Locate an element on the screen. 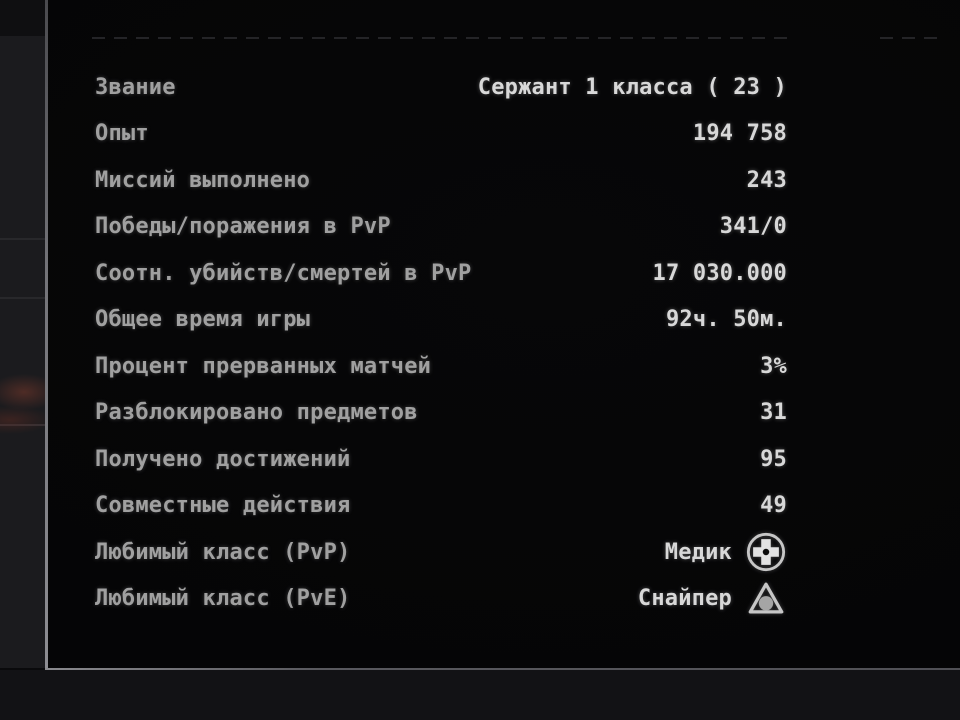 The image size is (960, 720). stat-value-group: Снайпер is located at coordinates (712, 599).